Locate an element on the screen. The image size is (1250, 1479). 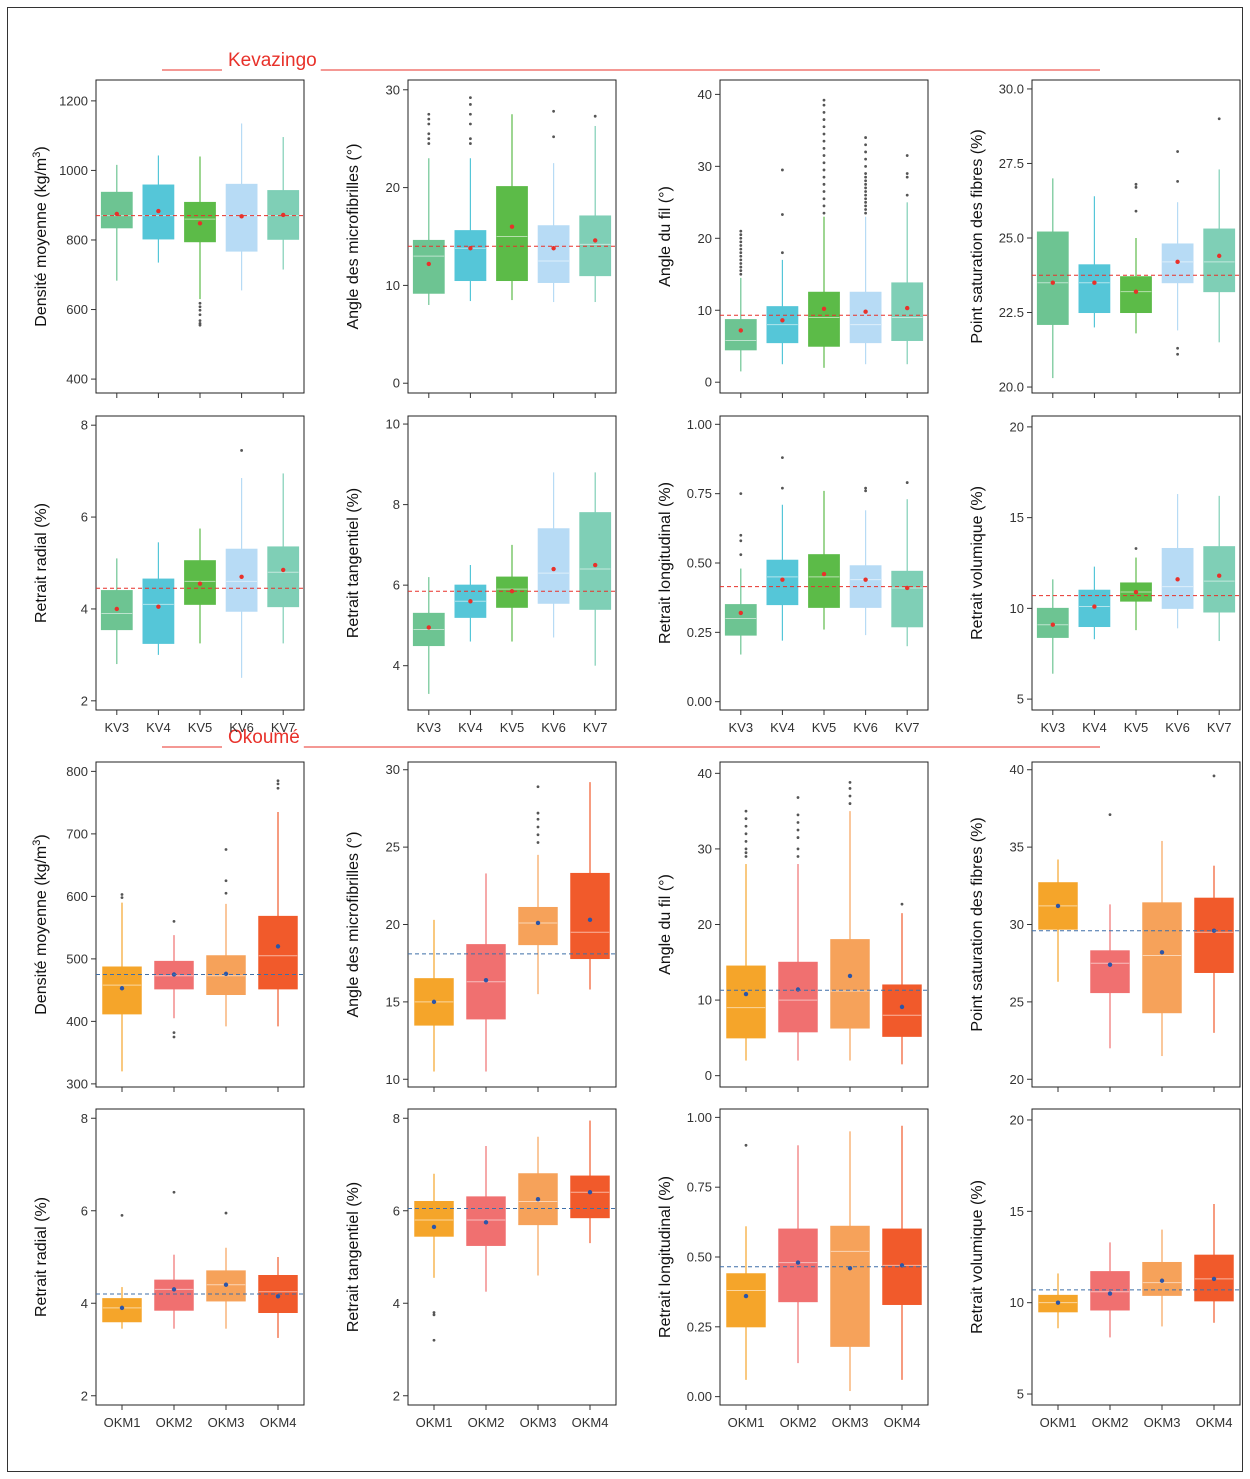
section-header-0: Kevazingo is located at coordinates (631, 60).